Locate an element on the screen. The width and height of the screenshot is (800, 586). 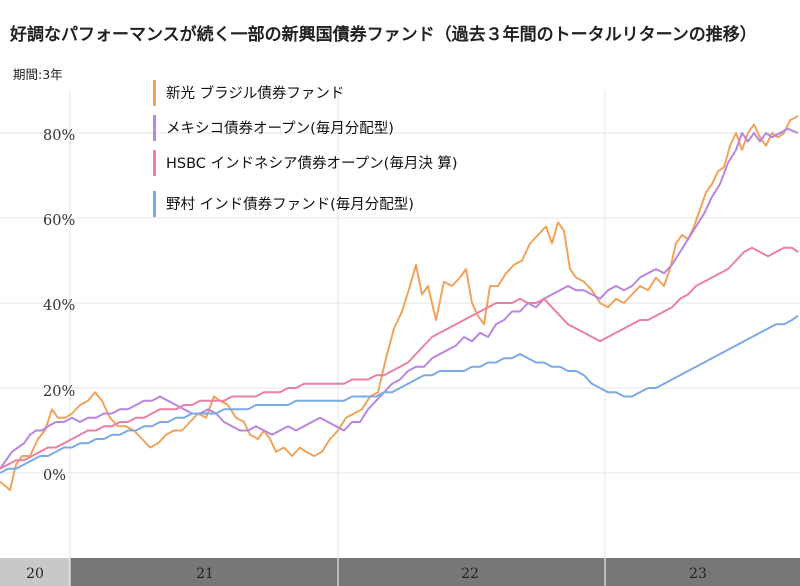
y-tick-label: 0% is located at coordinates (54, 476).